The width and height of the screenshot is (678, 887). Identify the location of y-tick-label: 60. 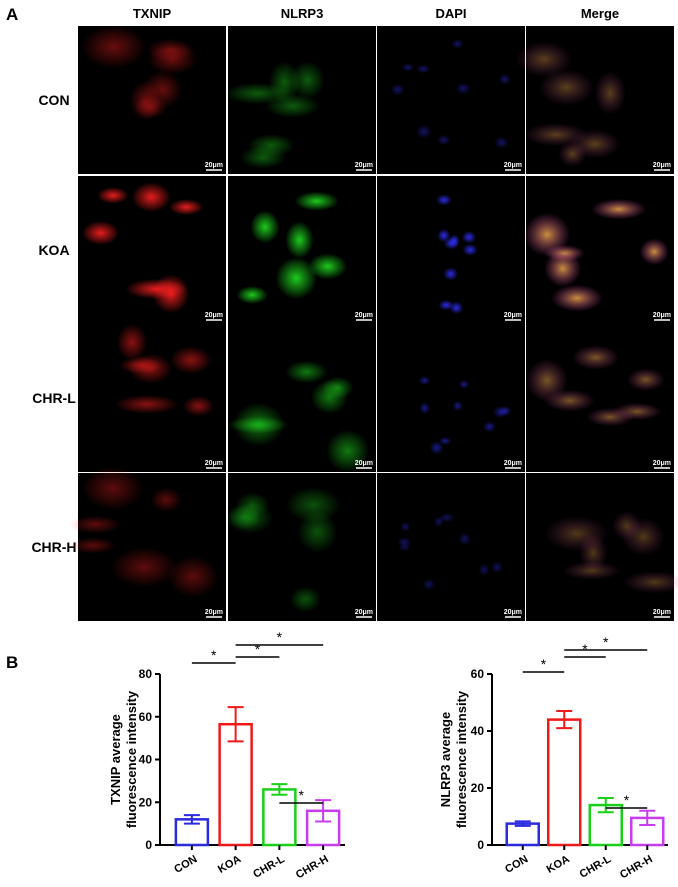
(478, 674).